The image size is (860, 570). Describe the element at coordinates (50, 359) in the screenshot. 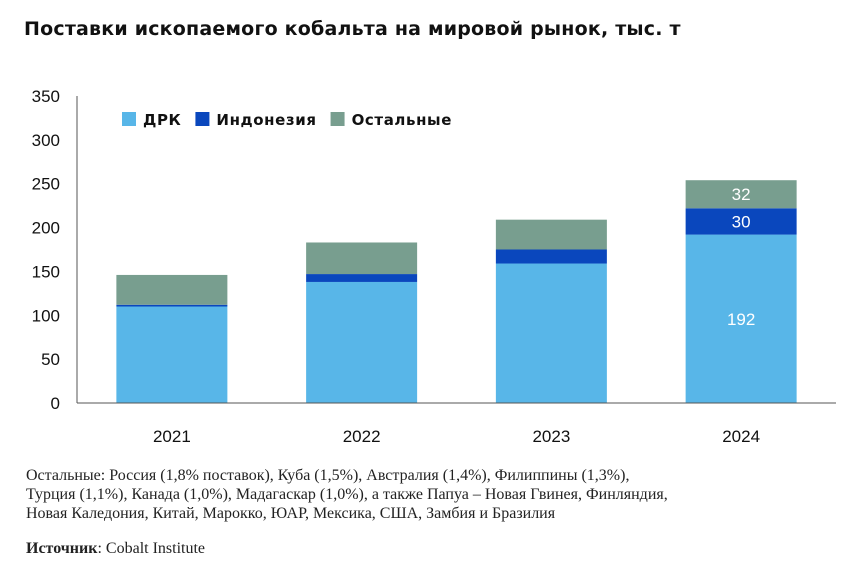

I see `y-tick-label: 50` at that location.